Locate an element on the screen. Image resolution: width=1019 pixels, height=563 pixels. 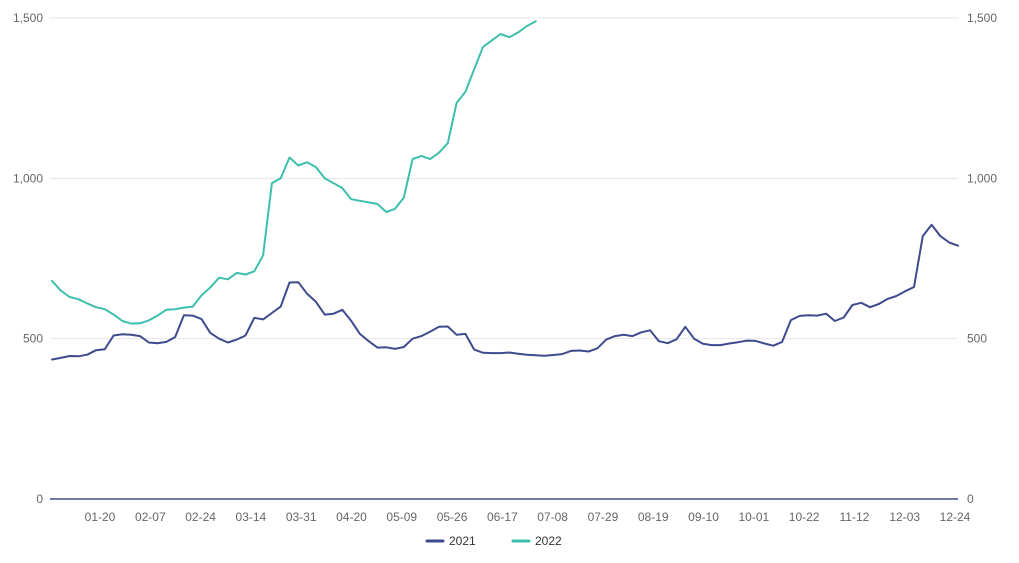
x-tick-label: 07-29 is located at coordinates (603, 517).